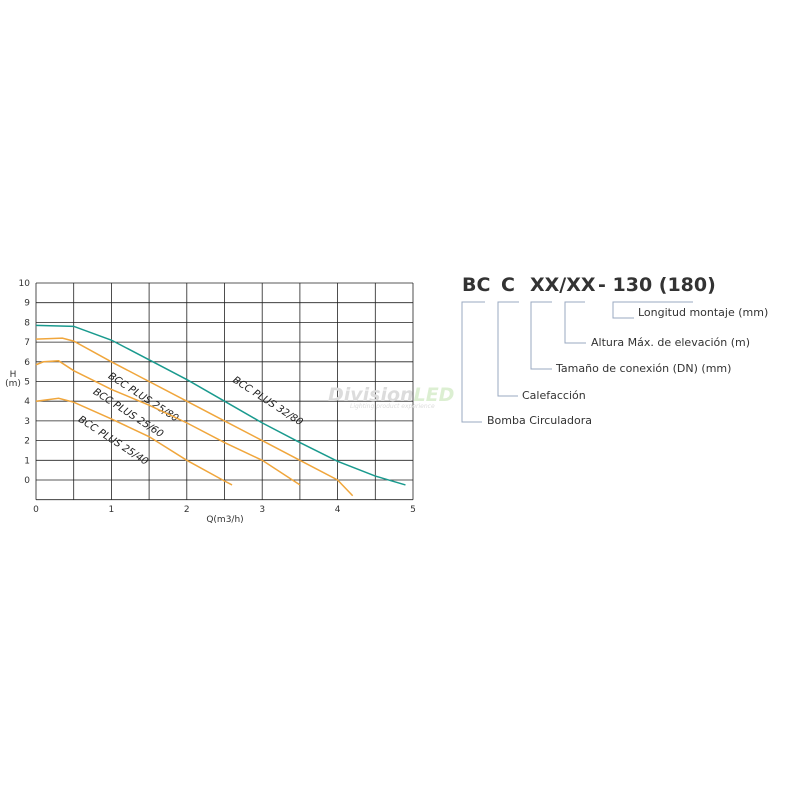 The width and height of the screenshot is (800, 800). I want to click on y-tick-label: 7, so click(27, 343).